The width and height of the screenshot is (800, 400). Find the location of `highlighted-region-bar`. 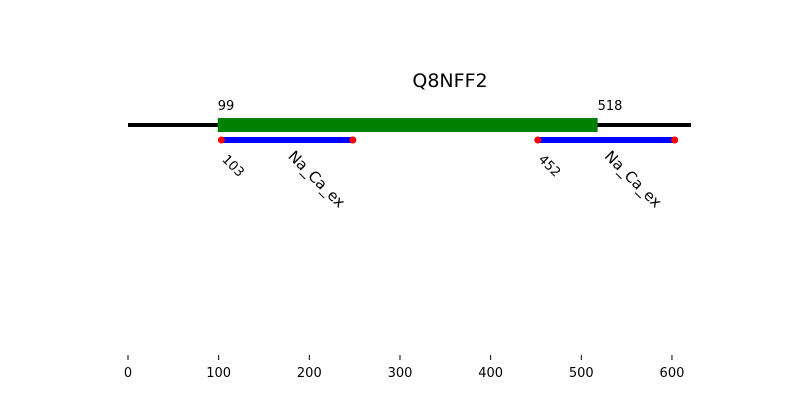

highlighted-region-bar is located at coordinates (407, 125).